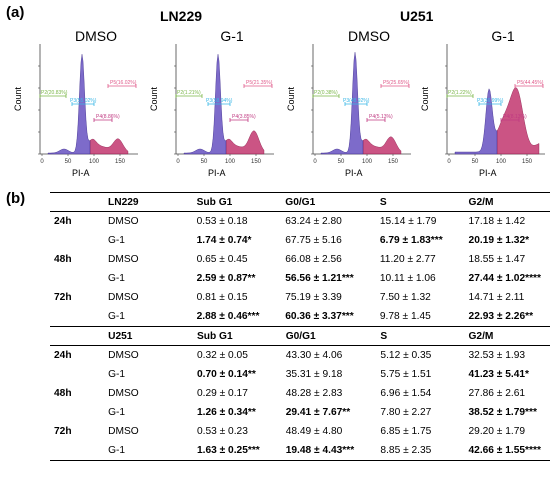 The width and height of the screenshot is (550, 483). What do you see at coordinates (515, 117) in the screenshot?
I see `p4-gate-label: P4(8.13%)` at bounding box center [515, 117].